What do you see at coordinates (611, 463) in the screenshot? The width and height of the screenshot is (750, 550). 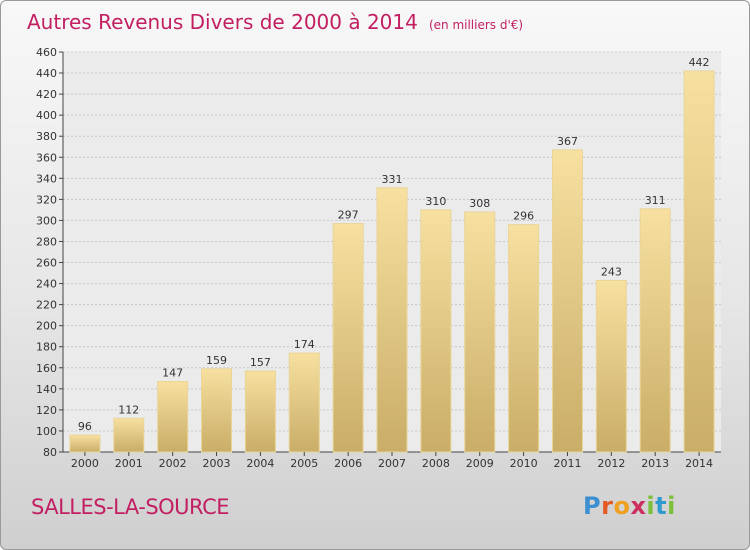 I see `x-tick-label: 2012` at bounding box center [611, 463].